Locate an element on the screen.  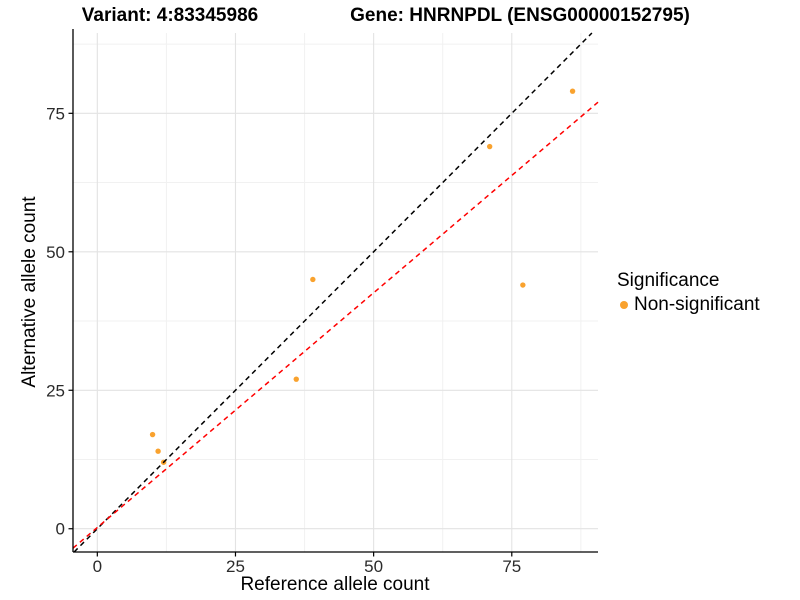
y-tick-label: 50 is located at coordinates (55, 252).